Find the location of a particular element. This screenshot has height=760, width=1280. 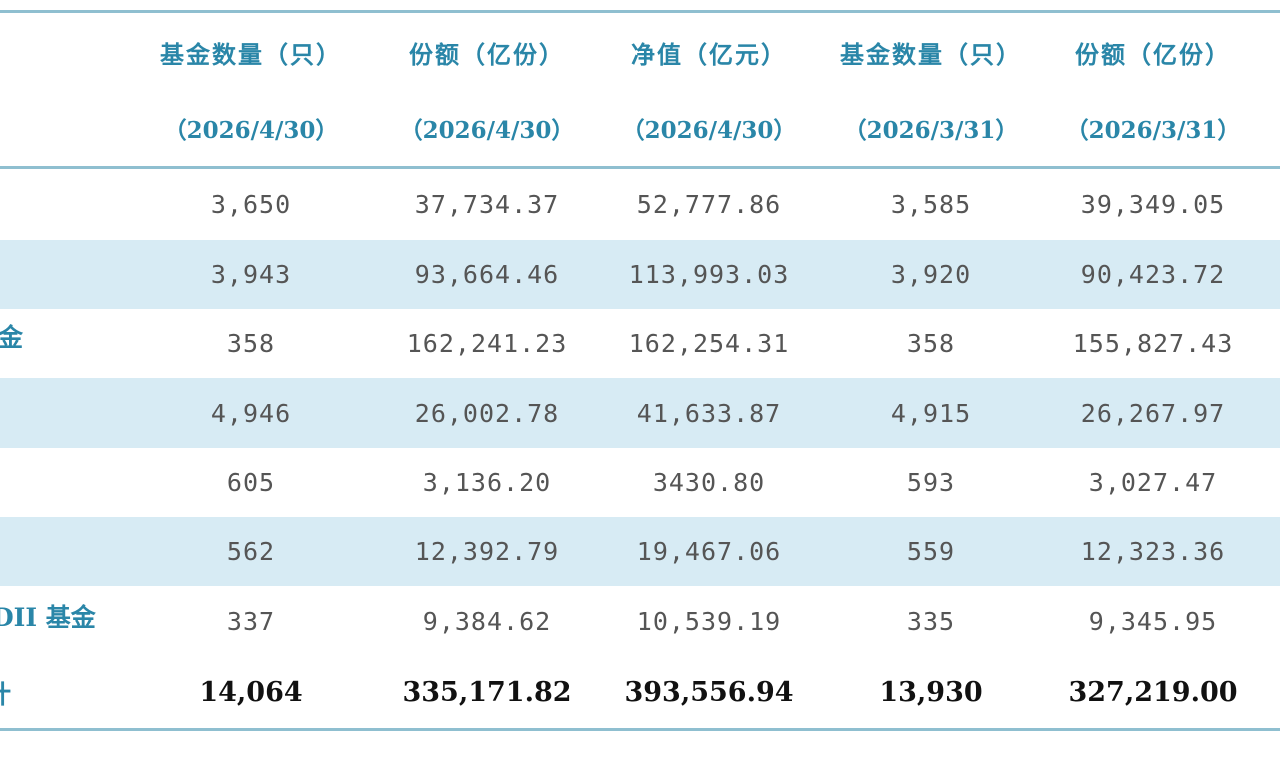

cell-fund-count-mar: 559 is located at coordinates (931, 551).